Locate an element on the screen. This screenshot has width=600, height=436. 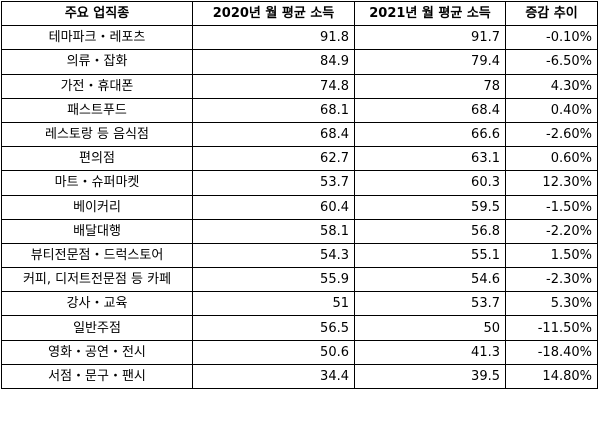
table-row: 베이커리 60.4 59.5 -1.50% is located at coordinates (299, 207).